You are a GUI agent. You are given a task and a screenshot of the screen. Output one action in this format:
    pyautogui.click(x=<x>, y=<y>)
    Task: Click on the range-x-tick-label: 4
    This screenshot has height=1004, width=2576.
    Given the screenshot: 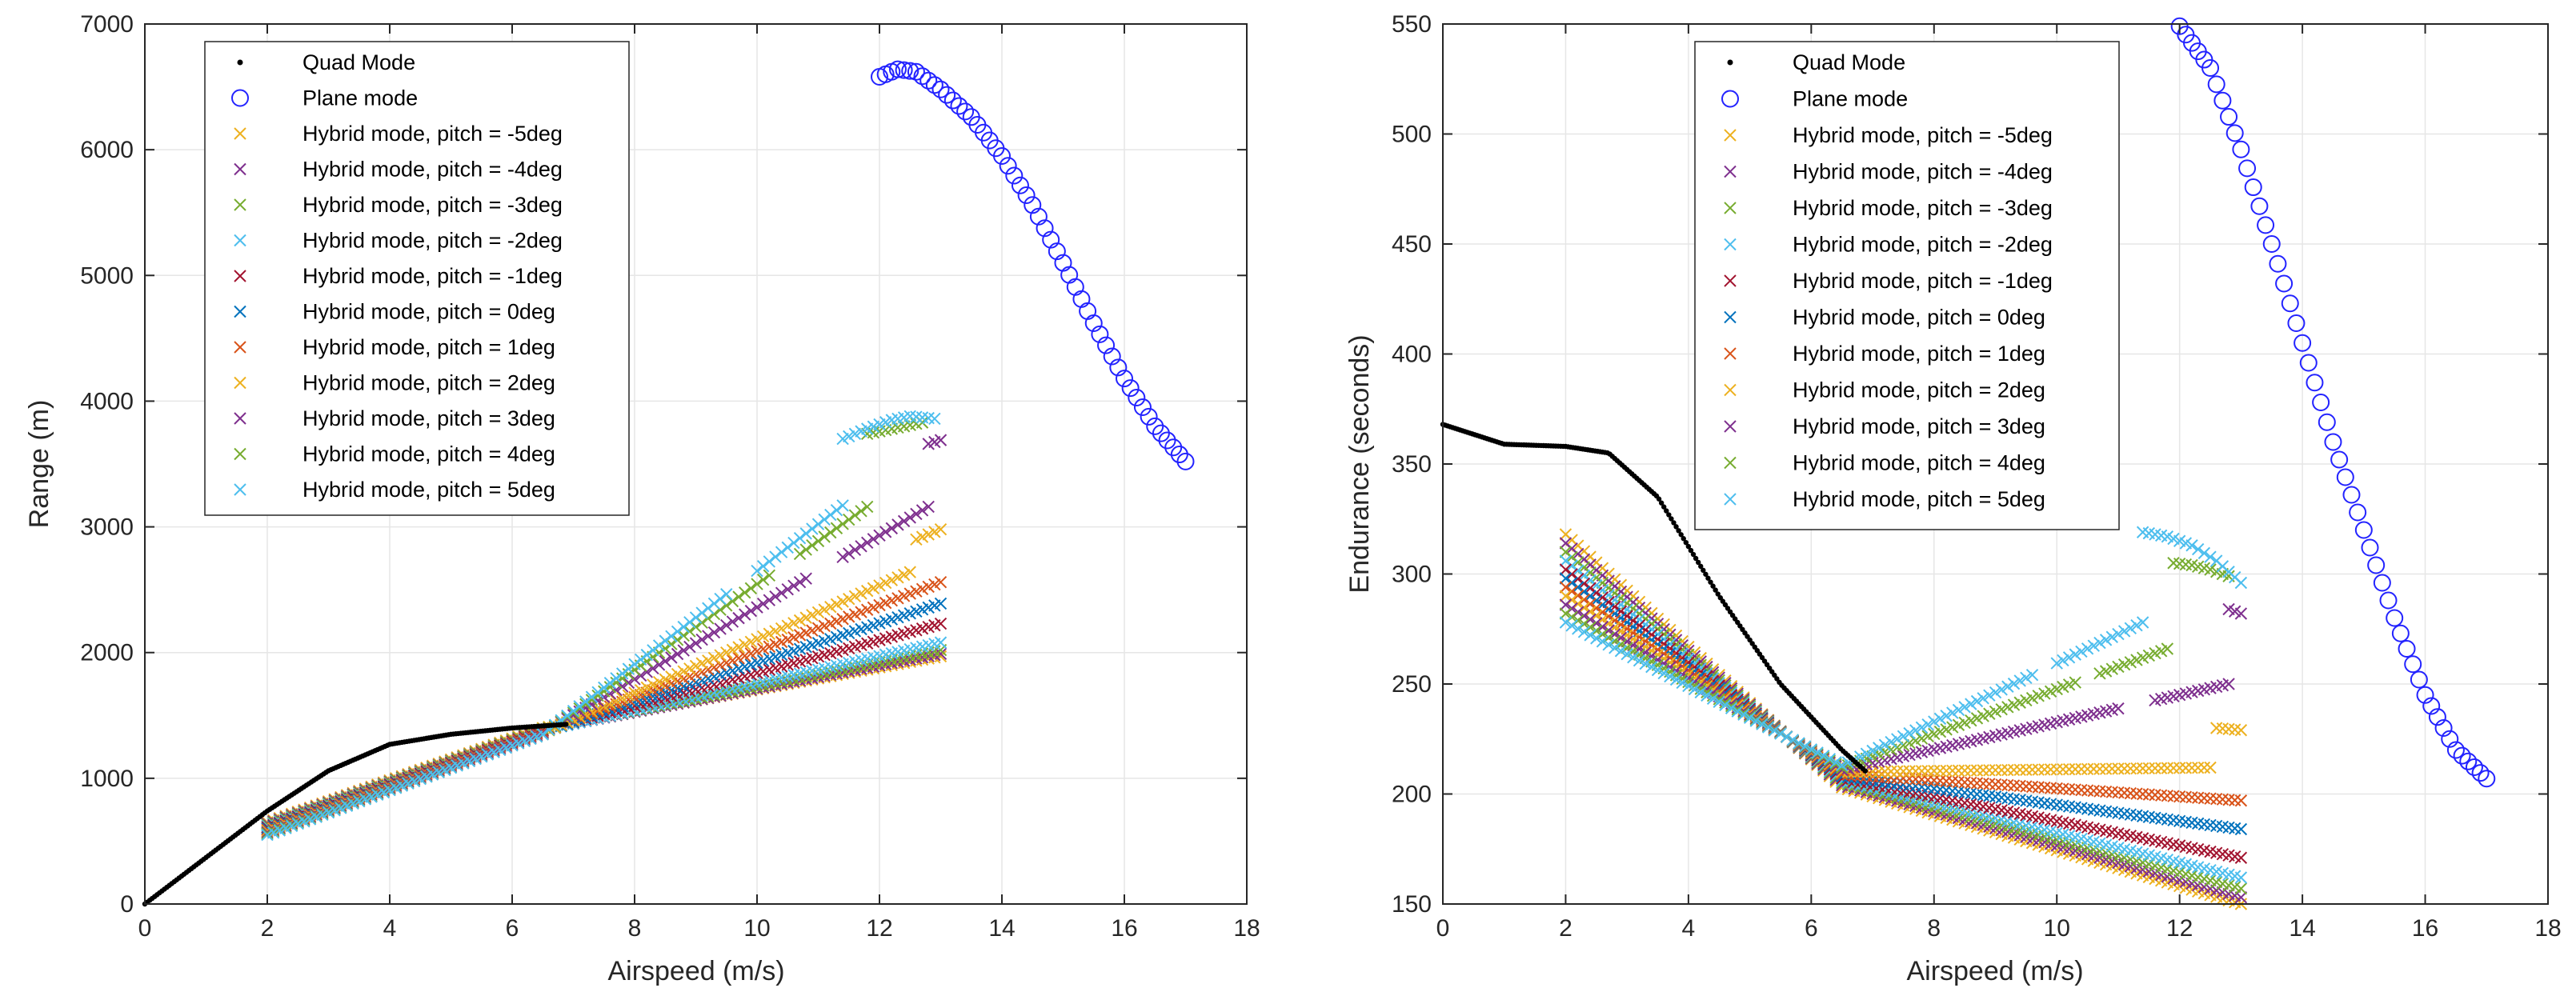 What is the action you would take?
    pyautogui.click(x=390, y=928)
    